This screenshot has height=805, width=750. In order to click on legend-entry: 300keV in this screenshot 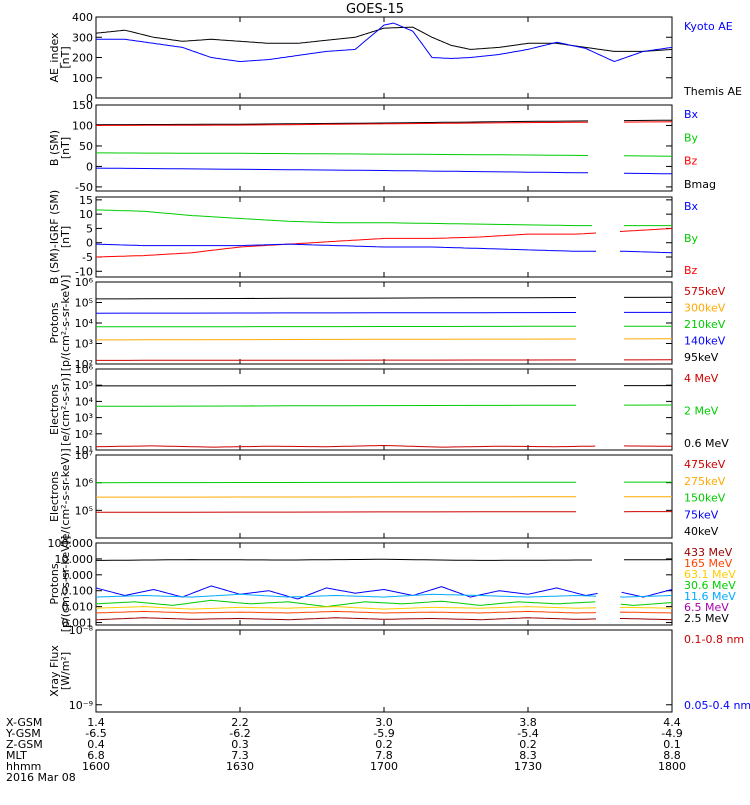, I will do `click(705, 308)`.